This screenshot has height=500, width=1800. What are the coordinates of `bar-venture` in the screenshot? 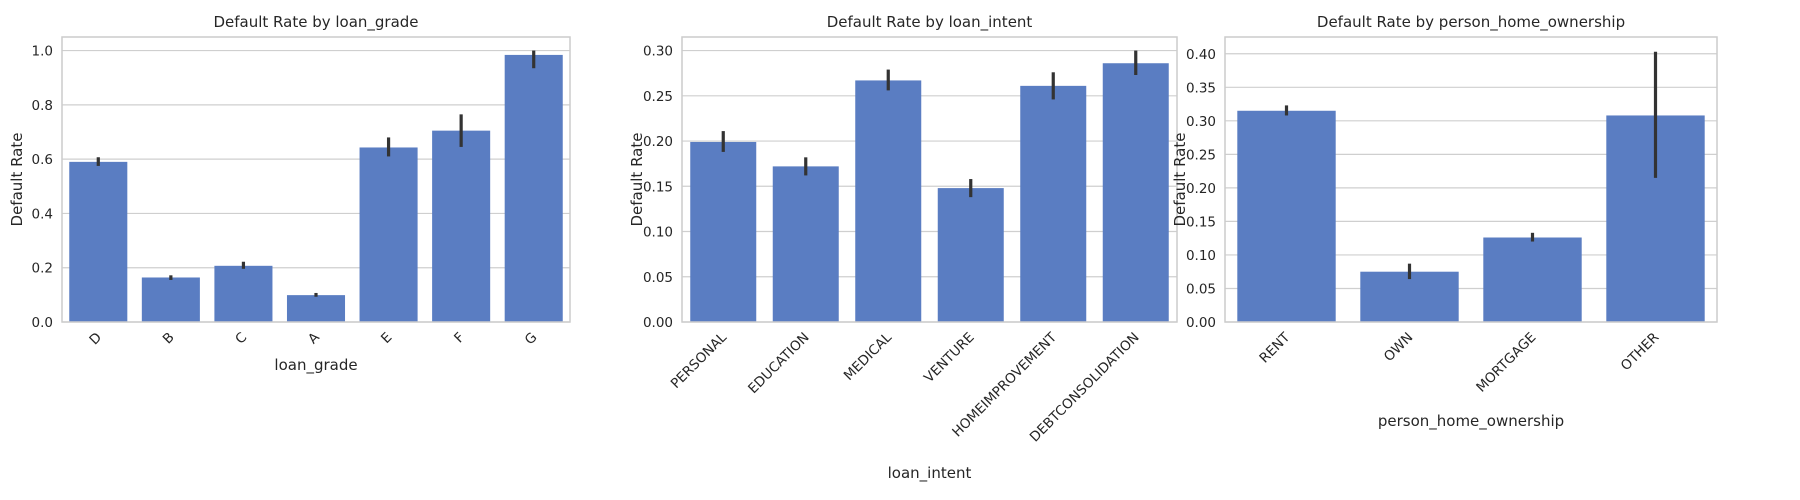 It's located at (970, 255).